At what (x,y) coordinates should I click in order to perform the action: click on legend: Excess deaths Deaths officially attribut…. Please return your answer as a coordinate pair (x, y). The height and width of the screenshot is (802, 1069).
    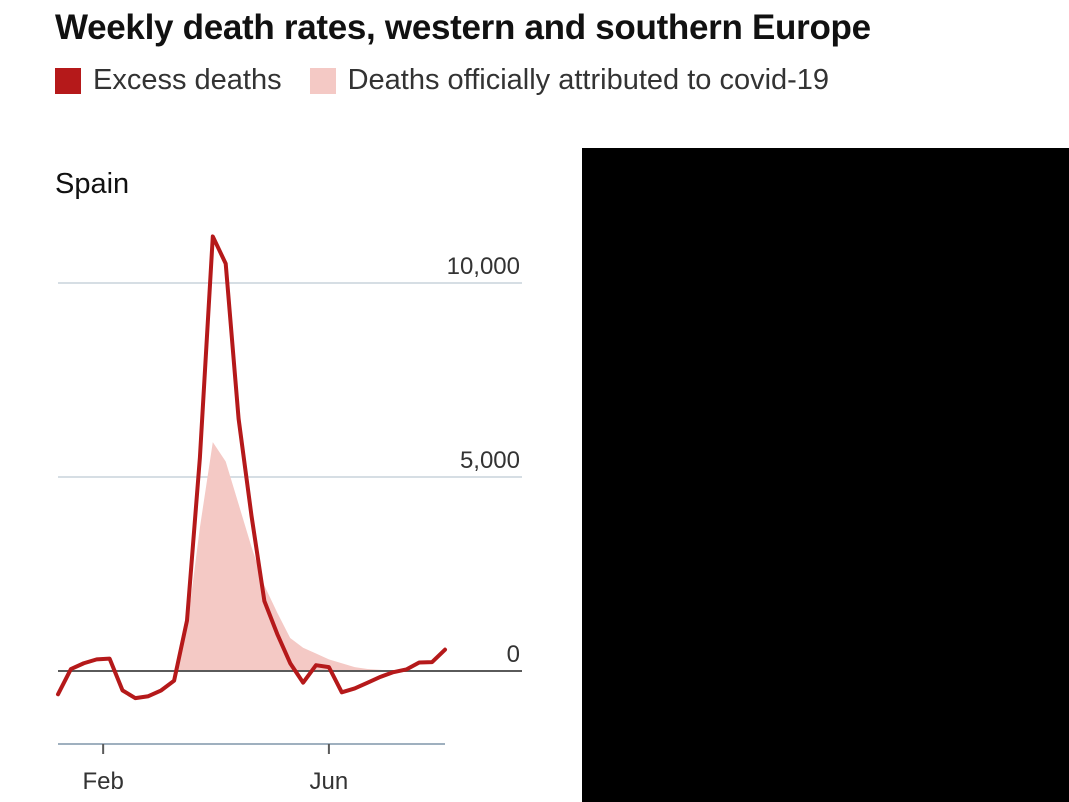
    Looking at the image, I should click on (456, 80).